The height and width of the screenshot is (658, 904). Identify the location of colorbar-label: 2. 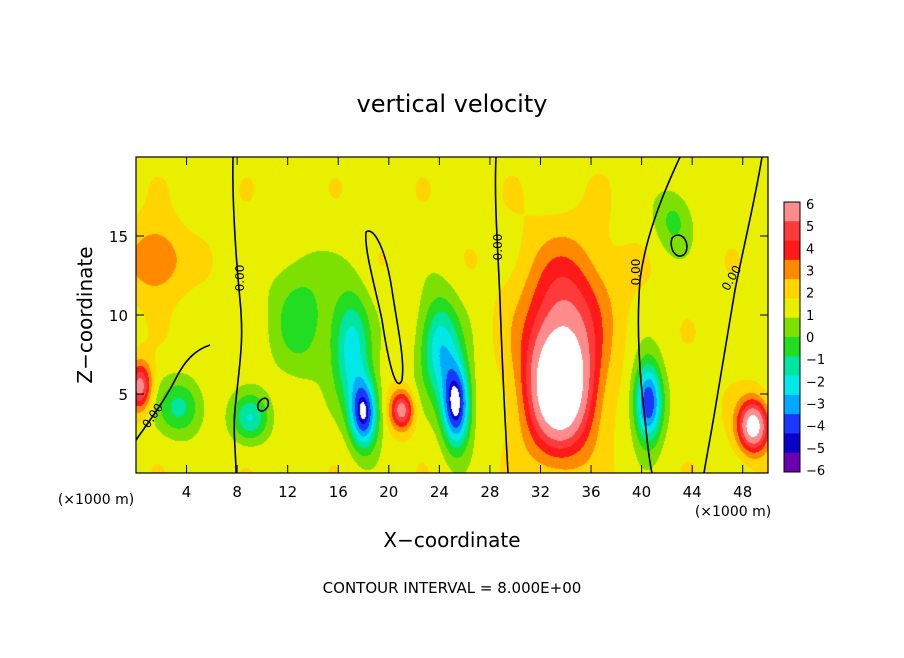
(810, 294).